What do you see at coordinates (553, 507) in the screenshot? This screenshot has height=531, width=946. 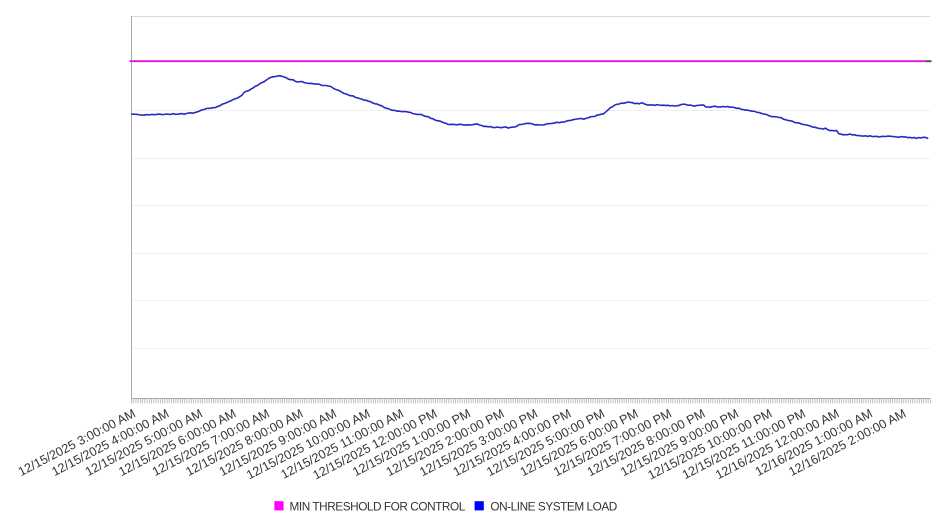 I see `svg-text: ON-LINE SYSTEM LOAD` at bounding box center [553, 507].